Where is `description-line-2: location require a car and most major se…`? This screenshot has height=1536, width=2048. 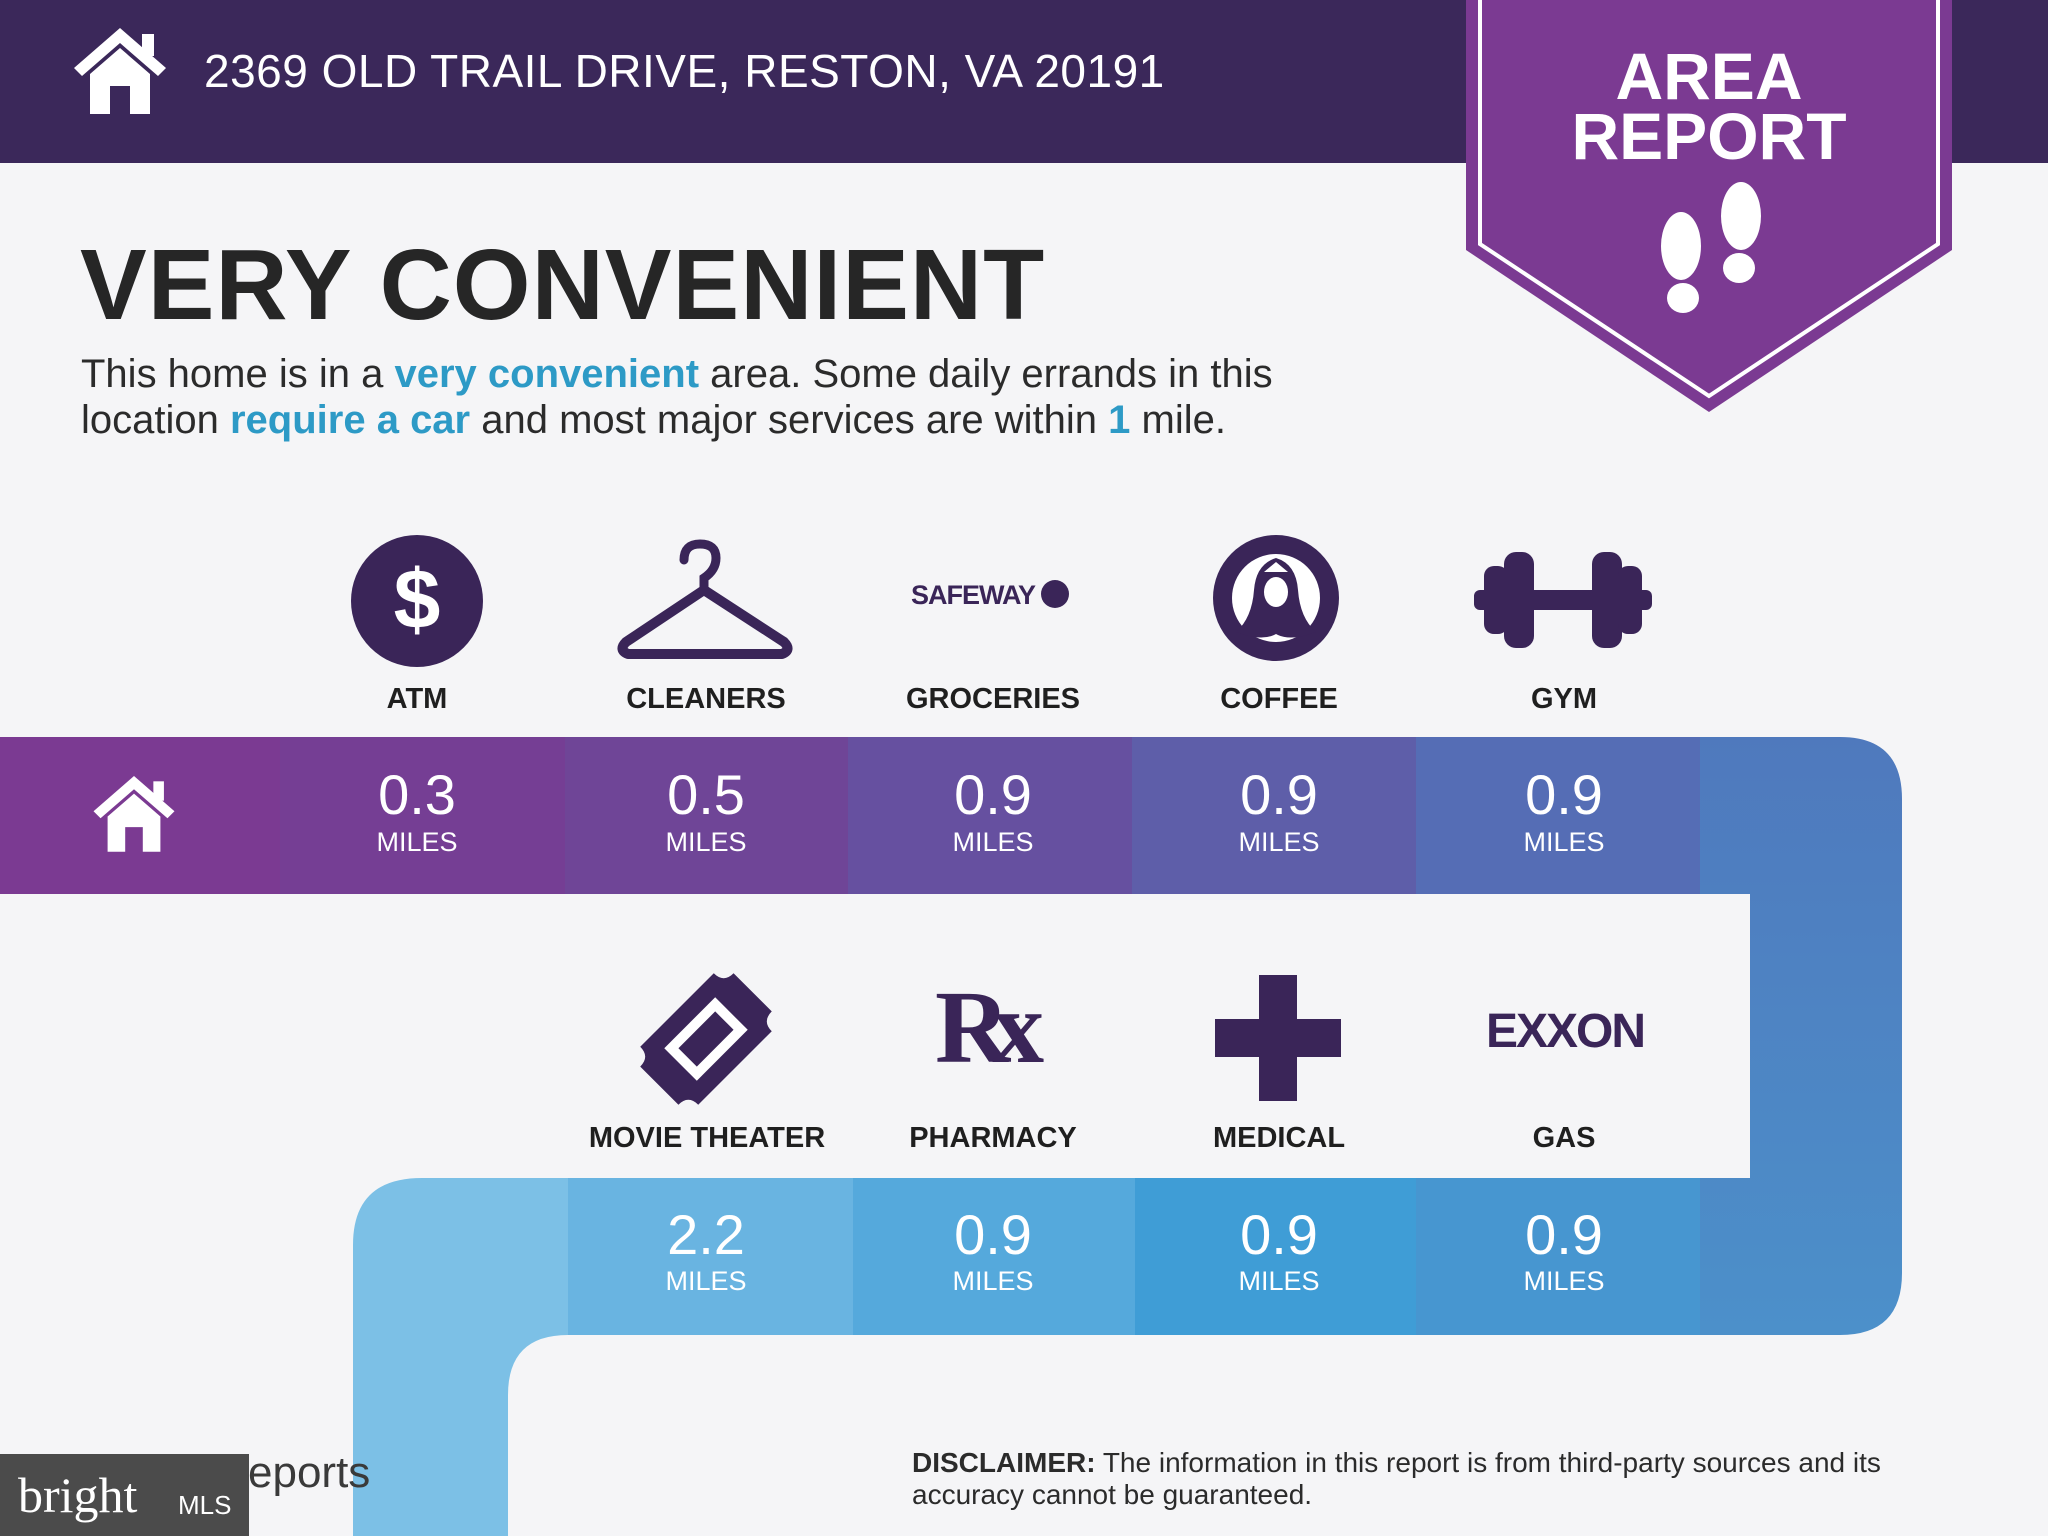 description-line-2: location require a car and most major se… is located at coordinates (653, 420).